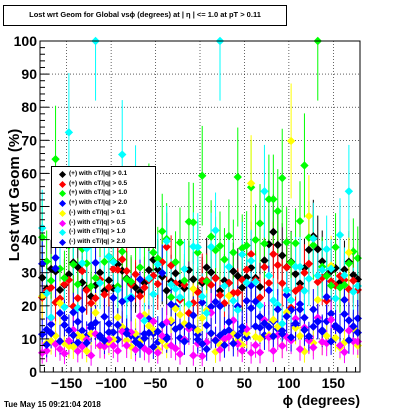 The height and width of the screenshot is (414, 400). What do you see at coordinates (97, 222) in the screenshot?
I see `legend-label: (-) with cT/|q| > 0.5` at bounding box center [97, 222].